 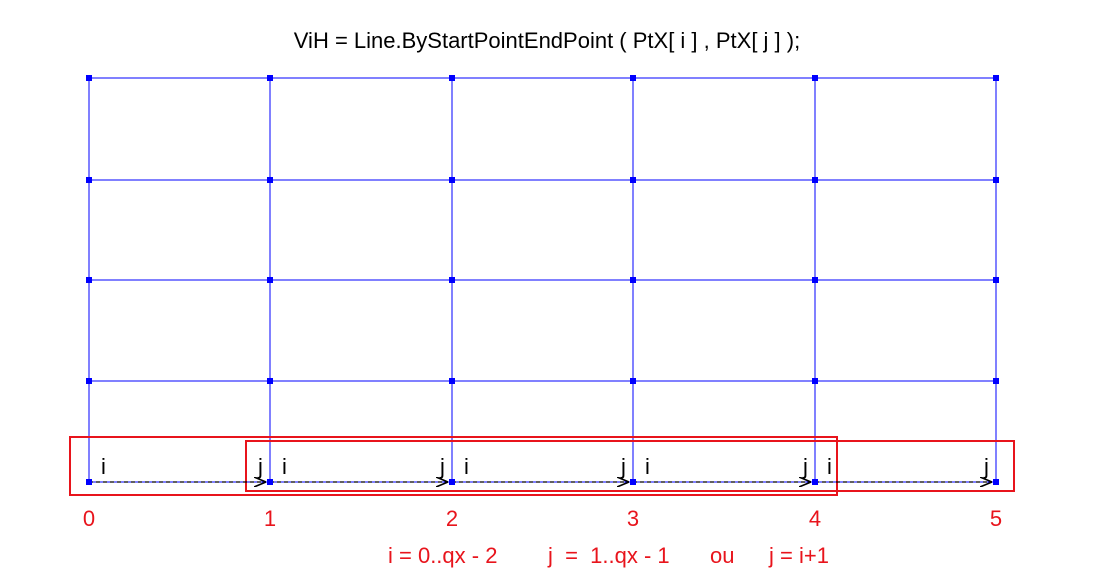 What do you see at coordinates (633, 518) in the screenshot?
I see `column-index-label: 3` at bounding box center [633, 518].